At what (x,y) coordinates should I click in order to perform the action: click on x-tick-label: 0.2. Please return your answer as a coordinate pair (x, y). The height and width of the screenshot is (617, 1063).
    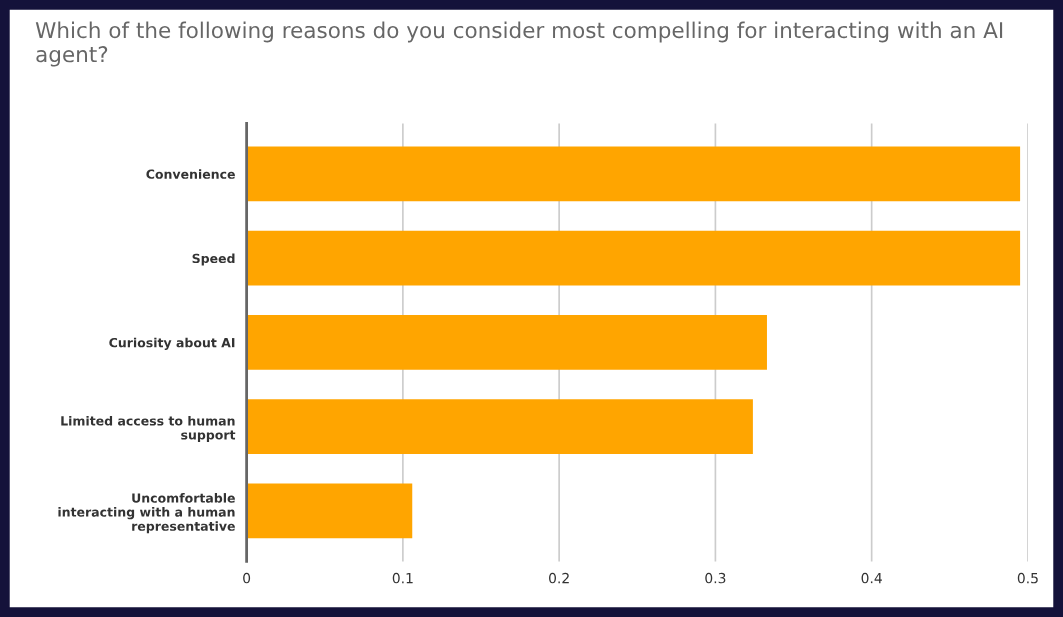
    Looking at the image, I should click on (559, 578).